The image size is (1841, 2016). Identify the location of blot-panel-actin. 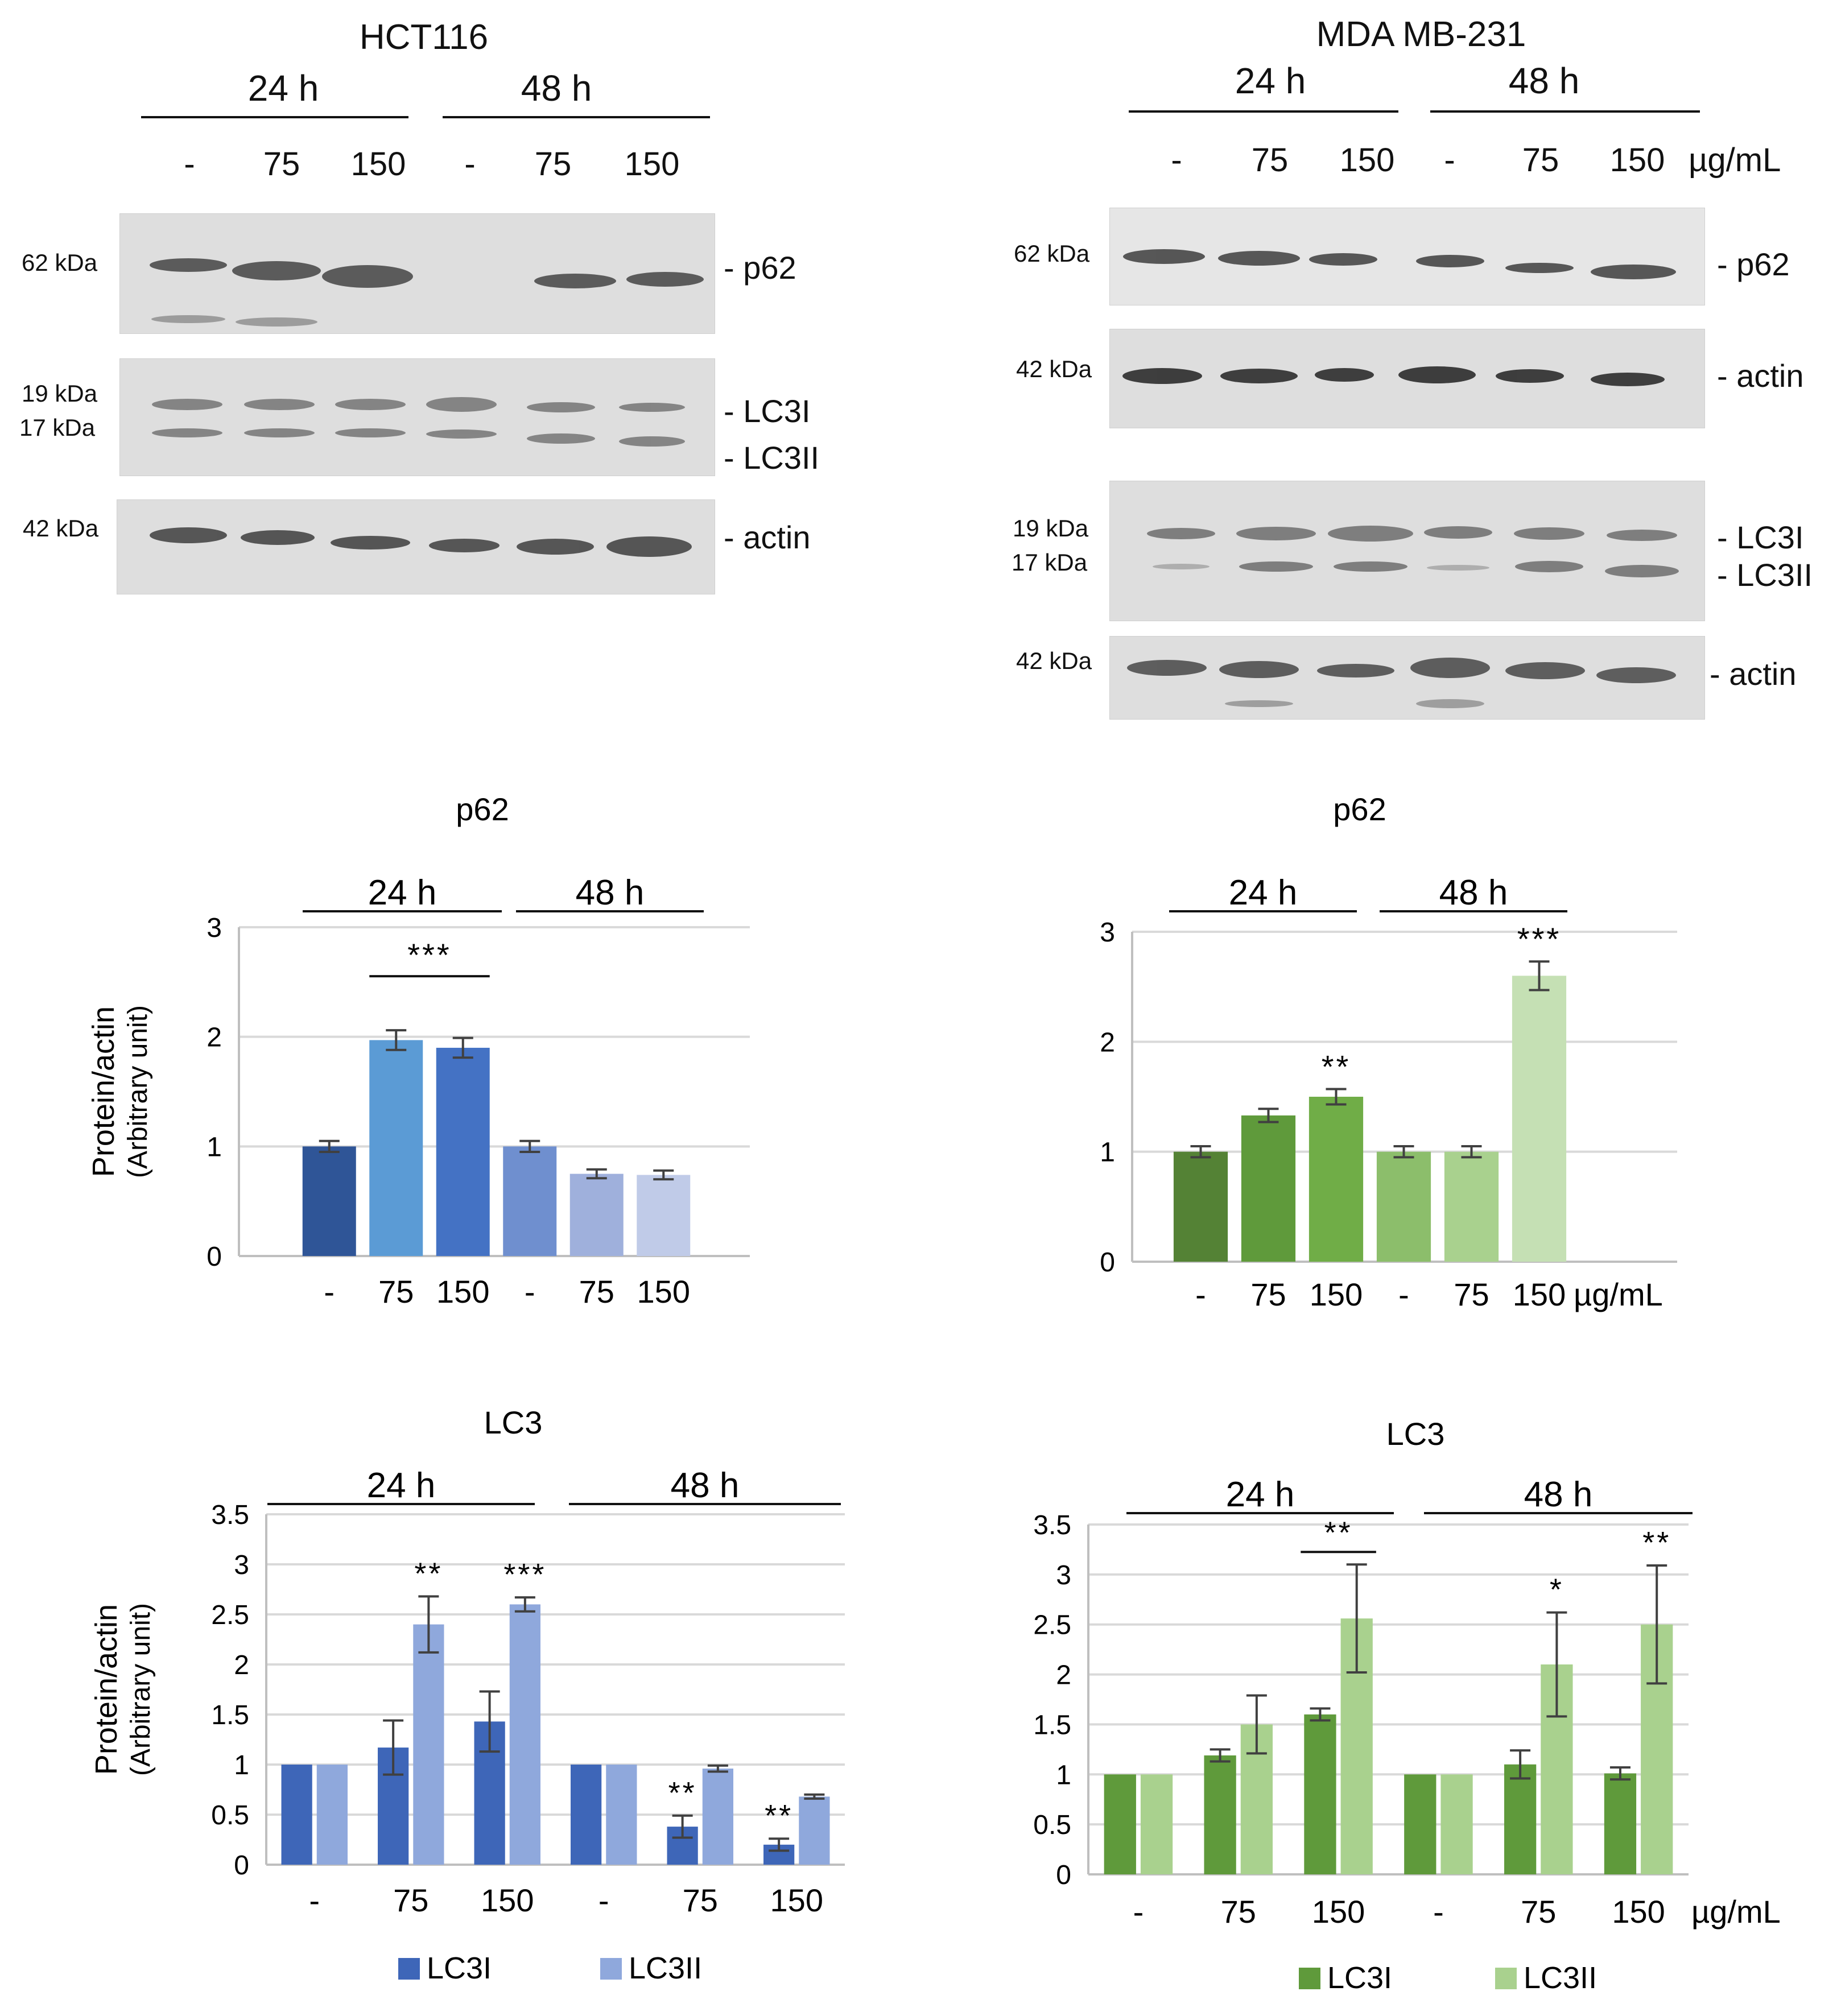
(1407, 378).